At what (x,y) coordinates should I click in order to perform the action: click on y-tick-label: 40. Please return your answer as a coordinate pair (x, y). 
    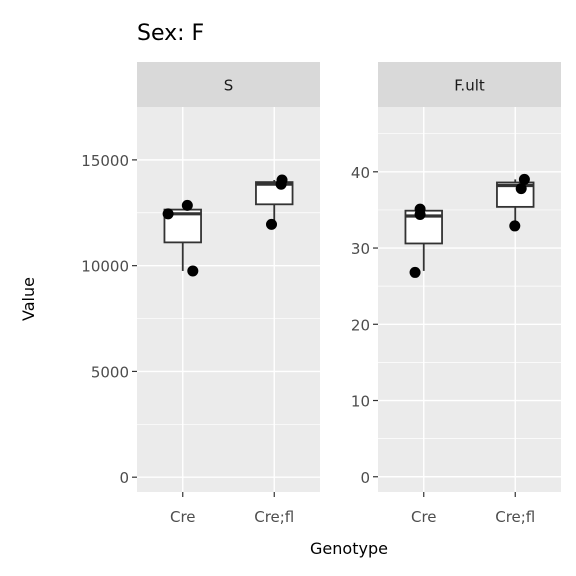
    Looking at the image, I should click on (360, 173).